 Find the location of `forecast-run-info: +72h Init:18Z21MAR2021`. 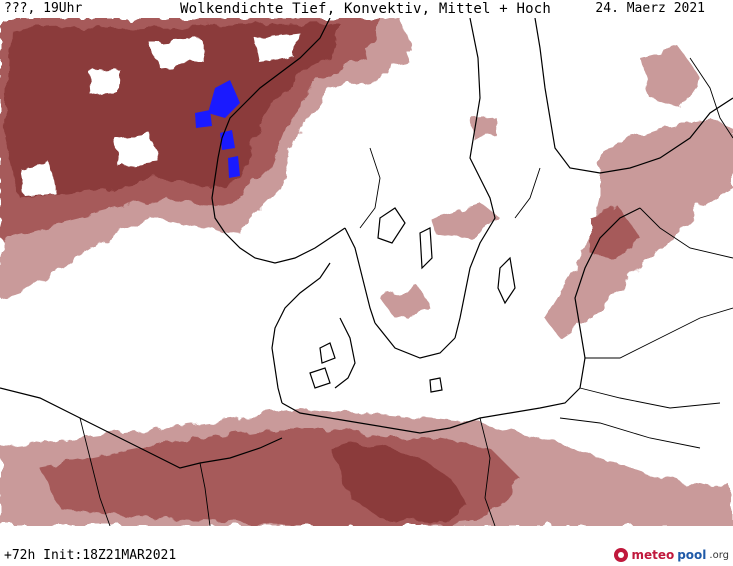

forecast-run-info: +72h Init:18Z21MAR2021 is located at coordinates (90, 555).